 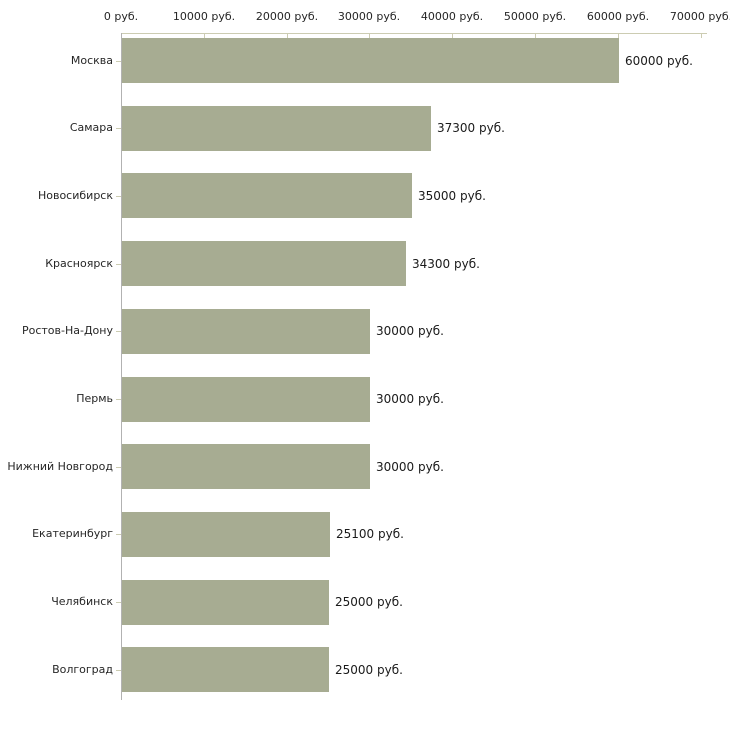 What do you see at coordinates (452, 196) in the screenshot?
I see `value-label: 35000 руб.` at bounding box center [452, 196].